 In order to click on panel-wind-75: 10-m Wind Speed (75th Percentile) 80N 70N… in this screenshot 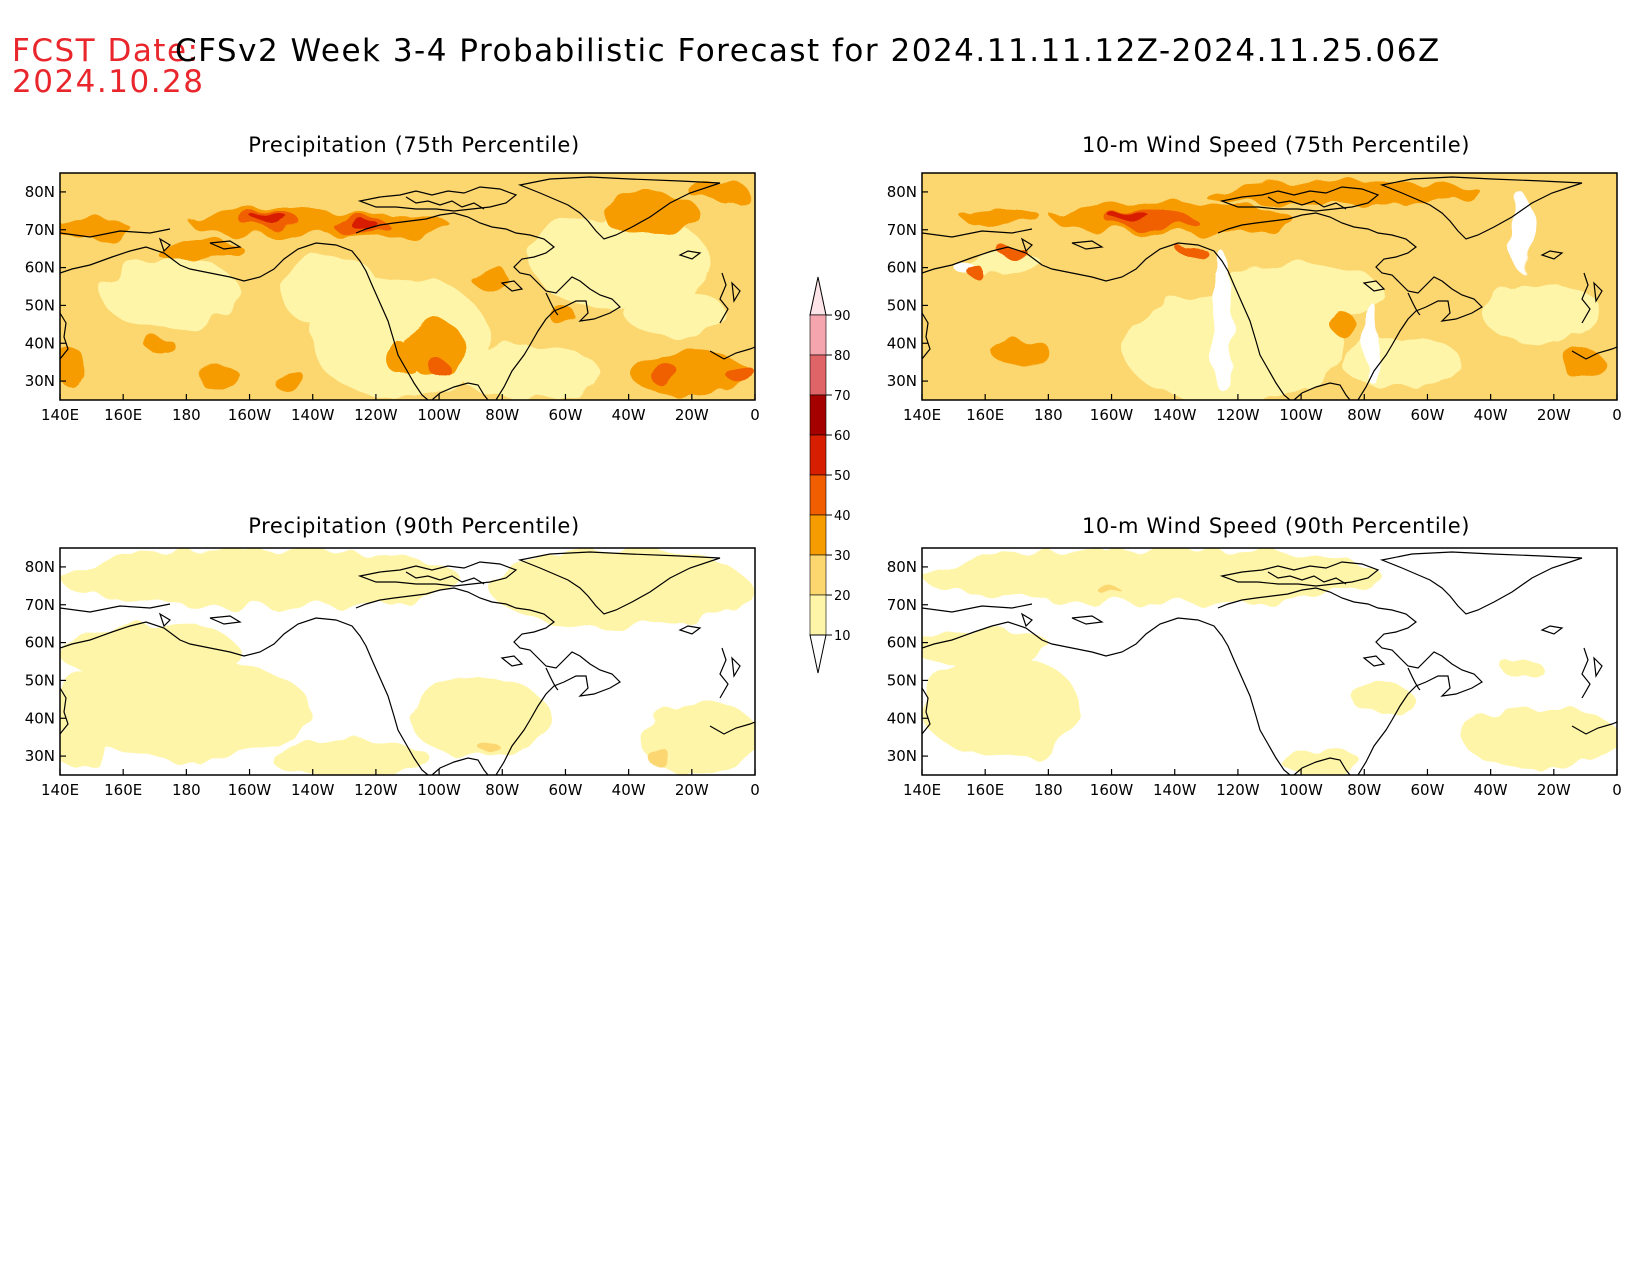, I will do `click(1254, 278)`.